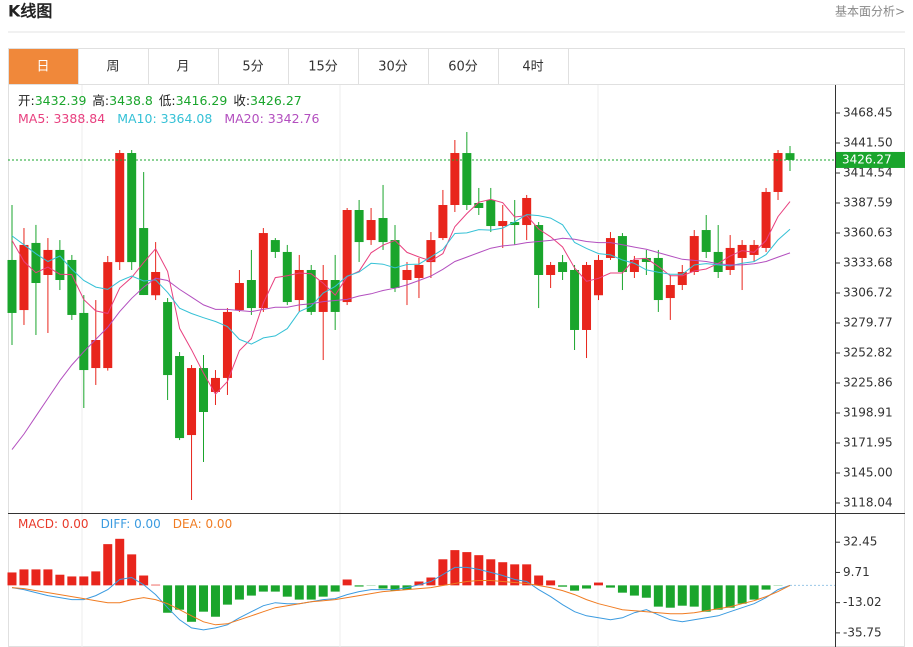 This screenshot has width=913, height=647. I want to click on tab-label: 15分, so click(323, 67).